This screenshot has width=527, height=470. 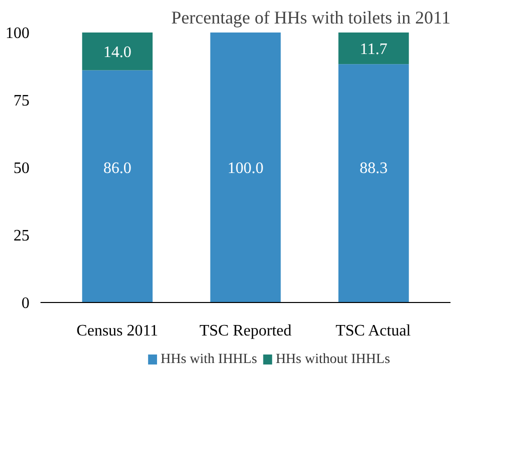 I want to click on data-label: 86.0, so click(x=117, y=168).